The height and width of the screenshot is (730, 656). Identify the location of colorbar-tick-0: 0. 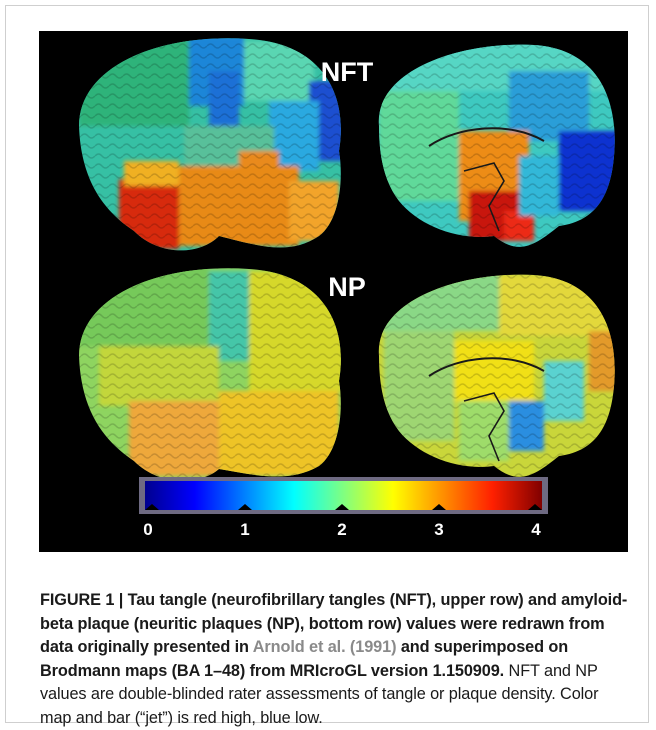
(147, 529).